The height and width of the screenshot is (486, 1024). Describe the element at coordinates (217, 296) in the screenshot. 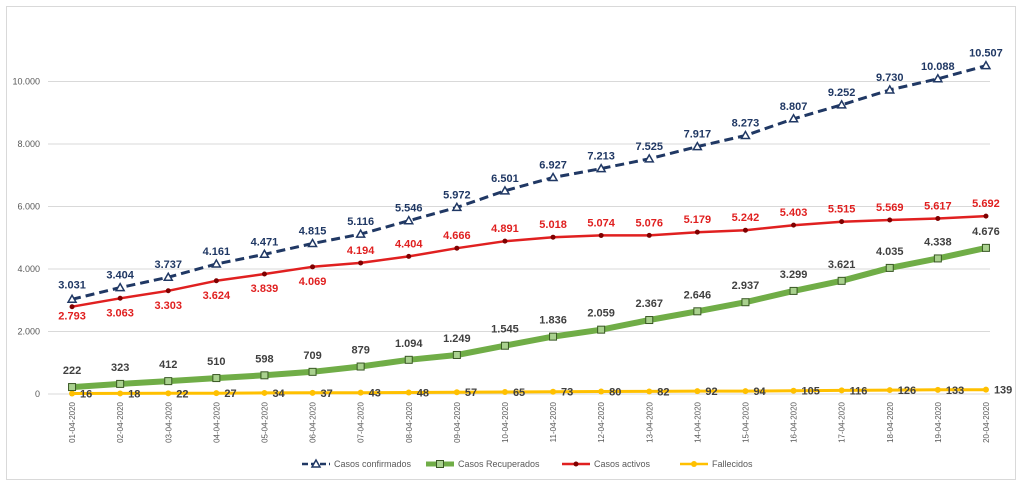

I see `data-label: 3.624` at that location.